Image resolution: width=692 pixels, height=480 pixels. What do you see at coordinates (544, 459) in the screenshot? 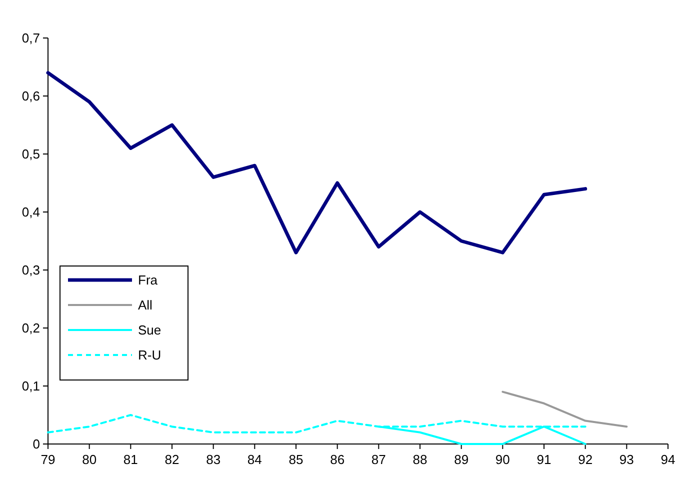
I see `x-tick-label: 91` at bounding box center [544, 459].